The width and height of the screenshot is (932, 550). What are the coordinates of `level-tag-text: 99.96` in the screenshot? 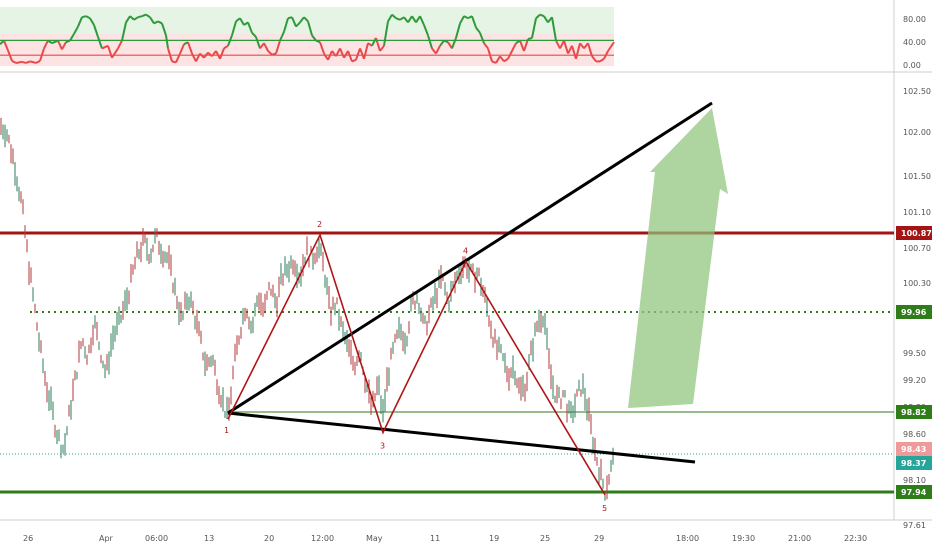 It's located at (914, 312).